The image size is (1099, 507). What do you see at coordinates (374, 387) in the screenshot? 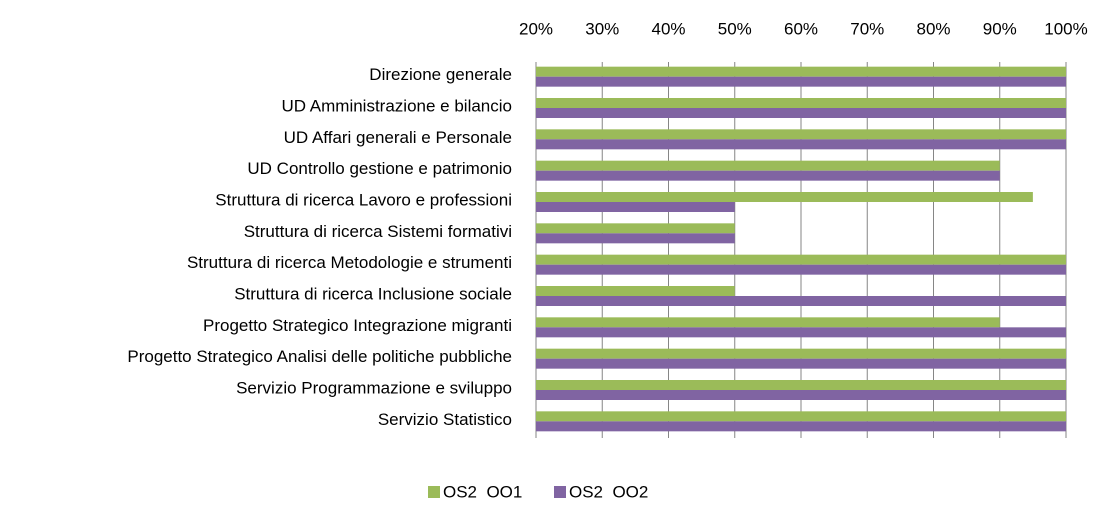
I see `y-tick-label: Servizio Programmazione e sviluppo` at bounding box center [374, 387].